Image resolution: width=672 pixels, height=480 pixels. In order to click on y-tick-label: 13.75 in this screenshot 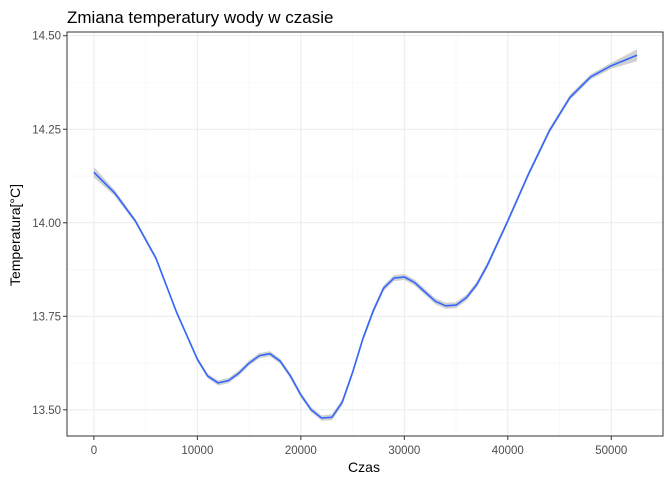, I will do `click(46, 317)`.